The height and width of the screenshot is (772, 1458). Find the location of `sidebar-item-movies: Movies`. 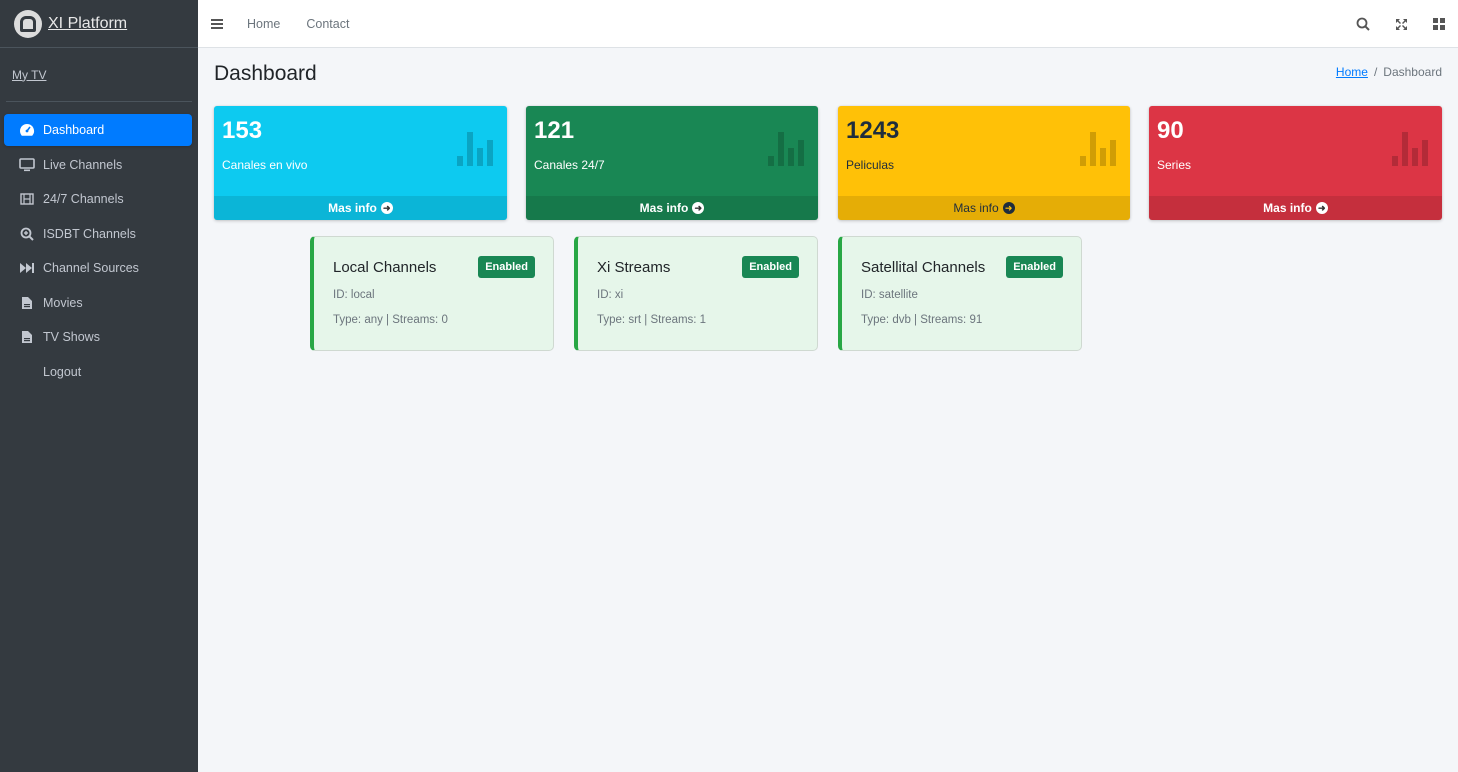

sidebar-item-movies: Movies is located at coordinates (98, 303).